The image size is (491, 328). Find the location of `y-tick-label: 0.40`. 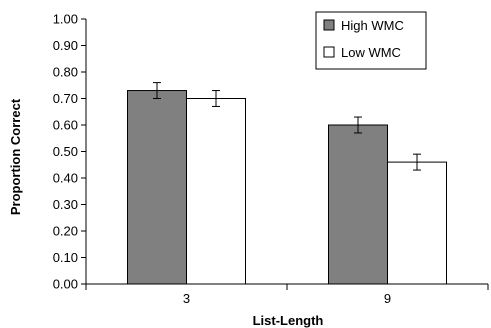

y-tick-label: 0.40 is located at coordinates (65, 178).